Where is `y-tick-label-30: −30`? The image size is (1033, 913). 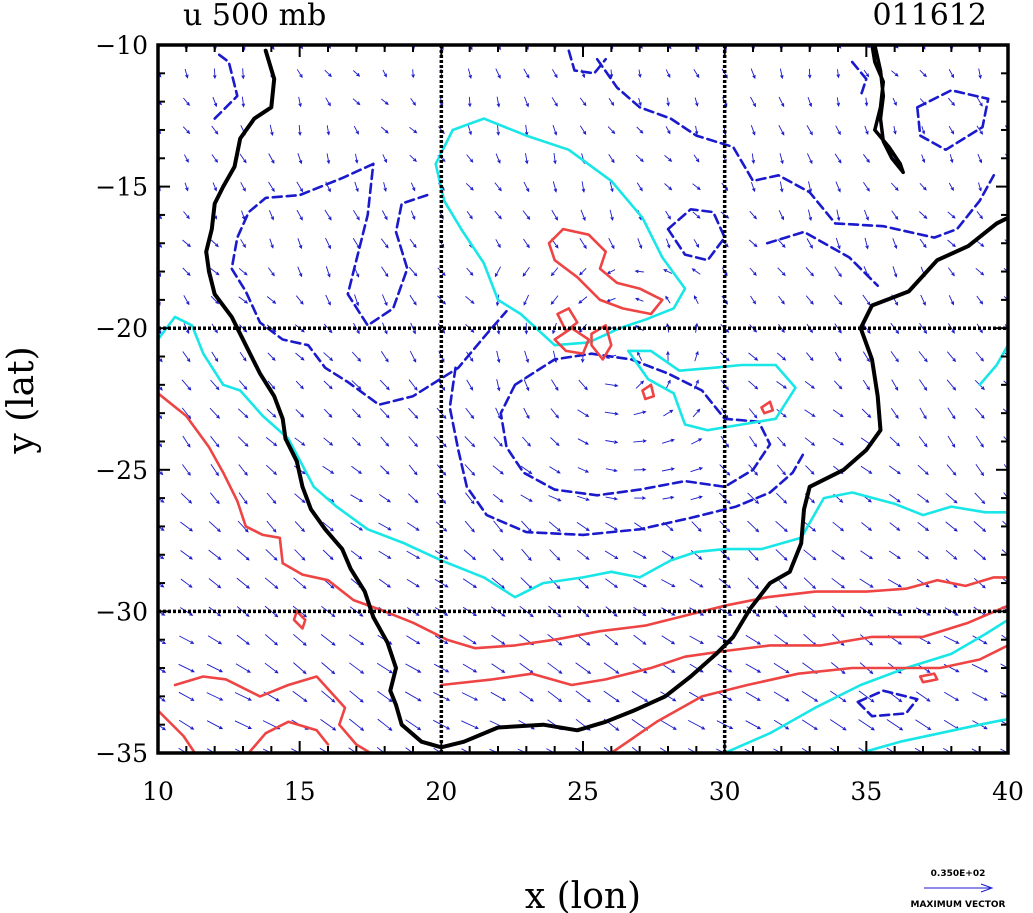
y-tick-label-30: −30 is located at coordinates (121, 611).